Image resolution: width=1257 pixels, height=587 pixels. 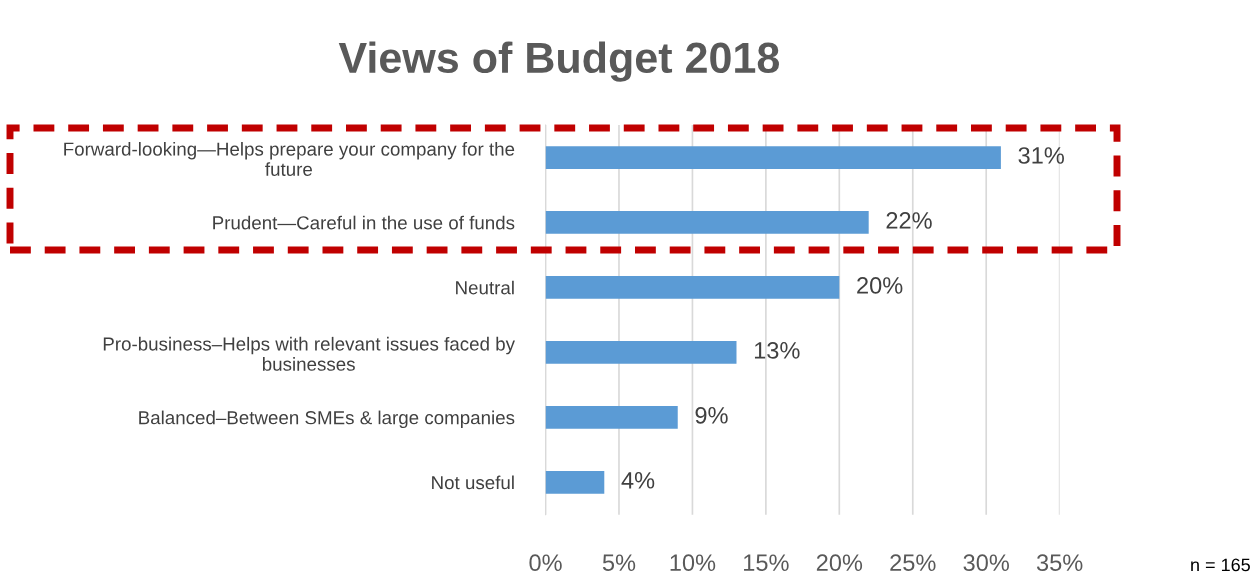 What do you see at coordinates (559, 61) in the screenshot?
I see `chart-title: Views of Budget 2018` at bounding box center [559, 61].